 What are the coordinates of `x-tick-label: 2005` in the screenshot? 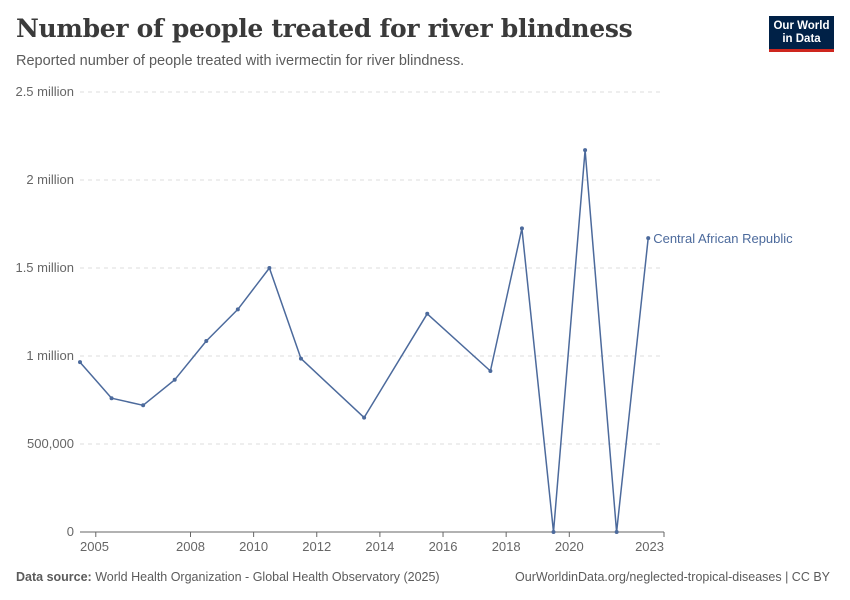 It's located at (94, 546).